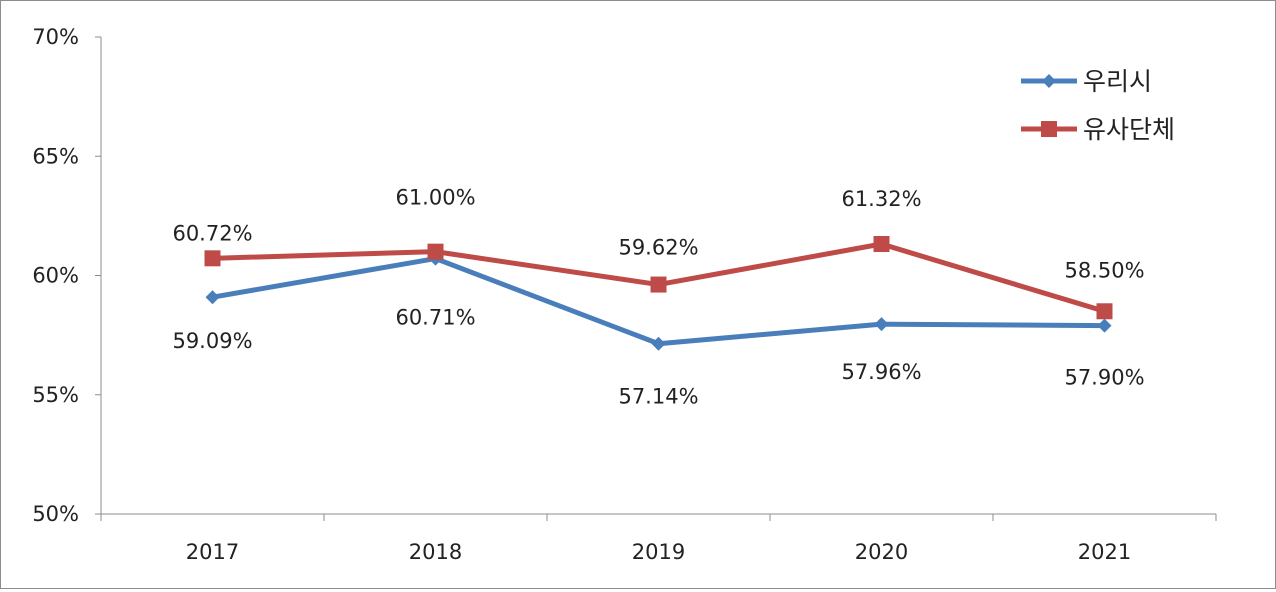  I want to click on data-label: 57.90%, so click(1104, 378).